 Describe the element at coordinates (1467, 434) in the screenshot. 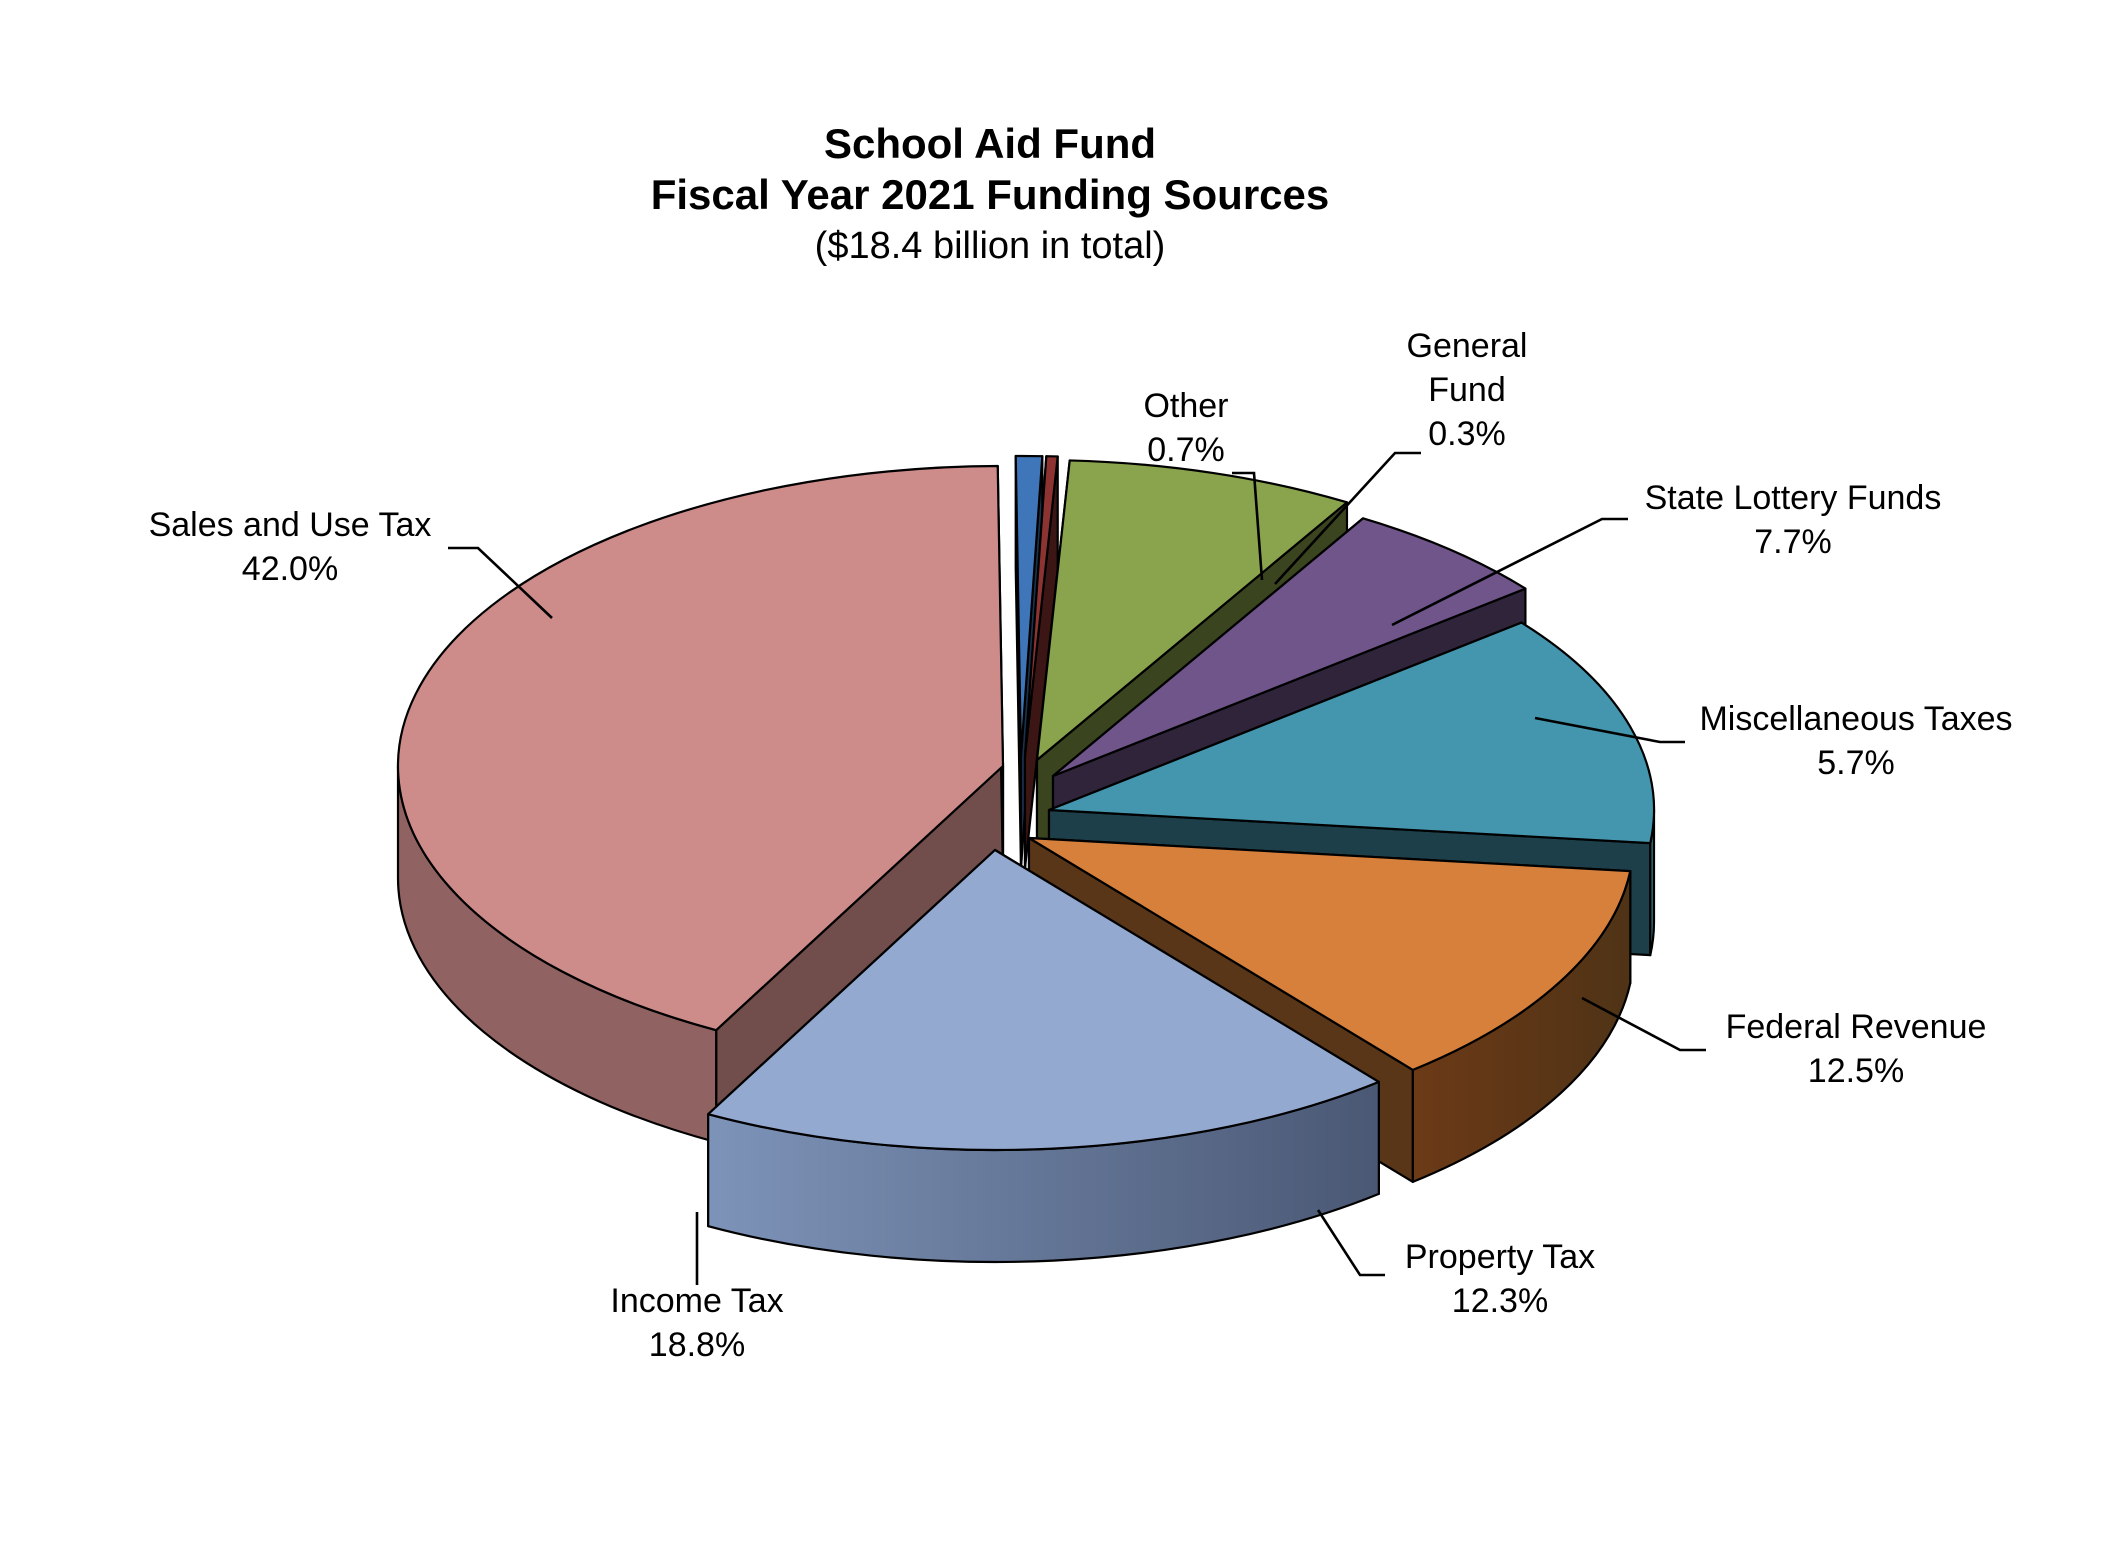

I see `slice-value-label: 0.3%` at that location.